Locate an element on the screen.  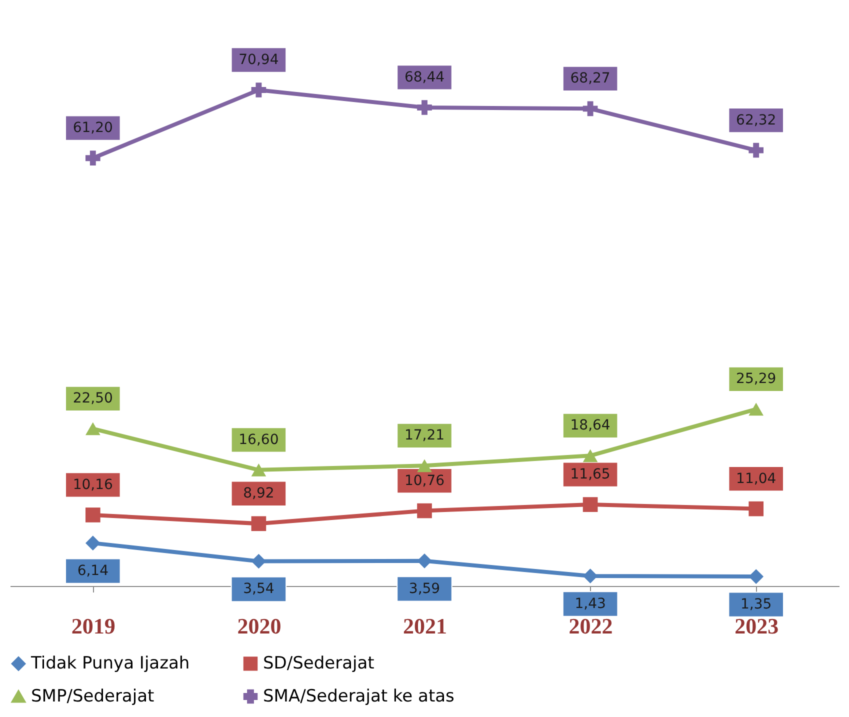
data-label: 6,14 is located at coordinates (93, 571).